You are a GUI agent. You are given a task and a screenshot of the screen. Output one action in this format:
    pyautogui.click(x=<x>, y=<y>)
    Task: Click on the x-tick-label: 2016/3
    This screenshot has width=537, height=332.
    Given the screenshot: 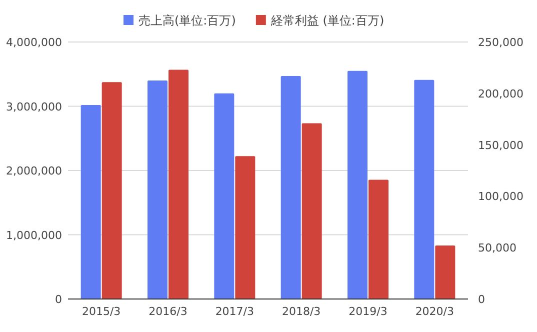 What is the action you would take?
    pyautogui.click(x=168, y=311)
    